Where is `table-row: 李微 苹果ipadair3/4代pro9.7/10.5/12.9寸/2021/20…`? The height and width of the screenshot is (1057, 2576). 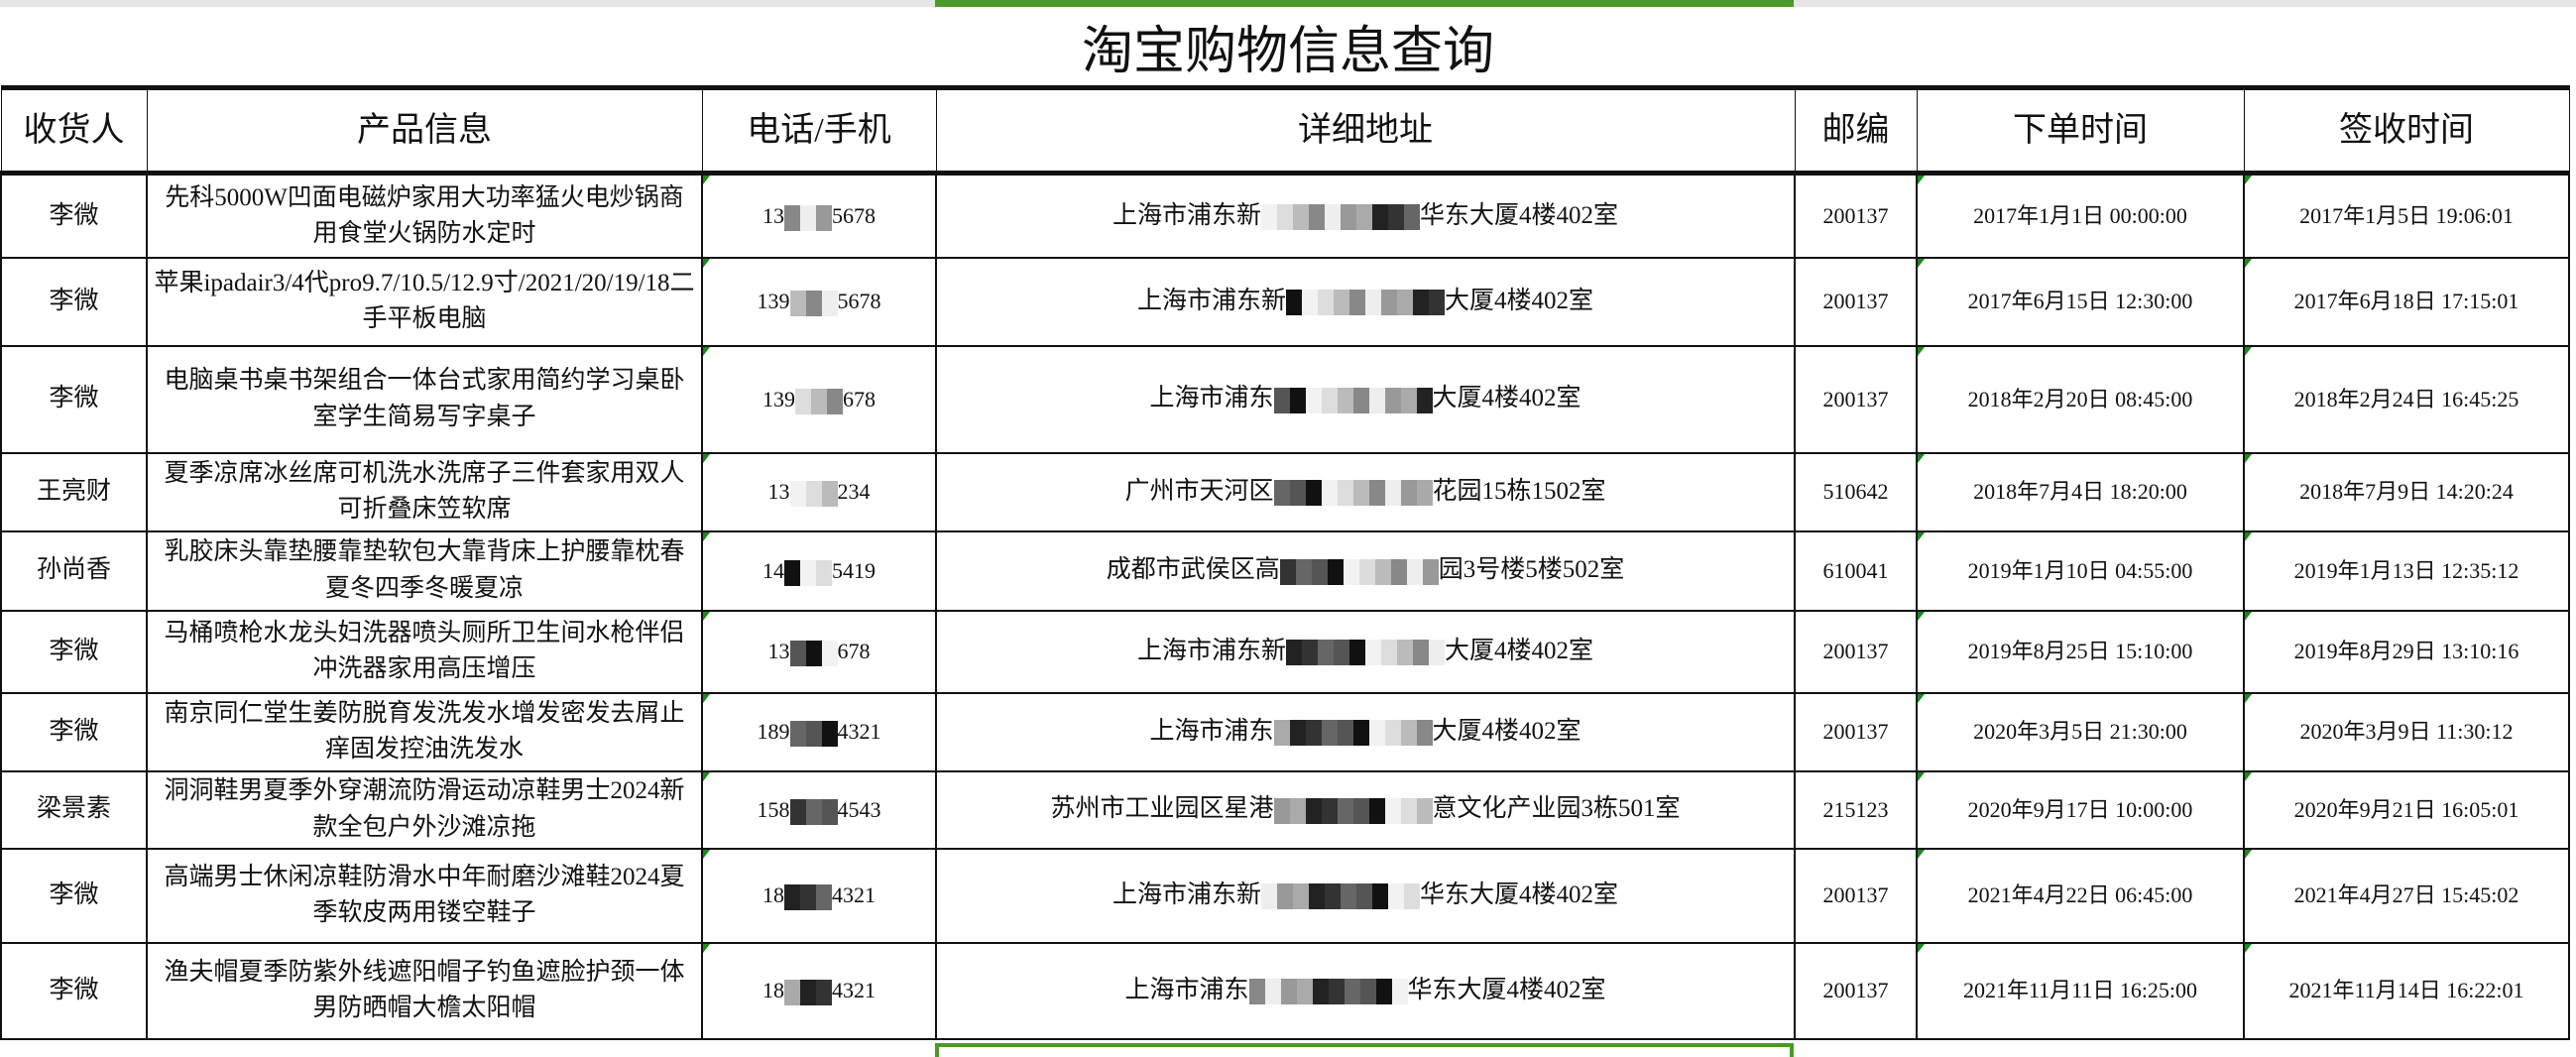 table-row: 李微 苹果ipadair3/4代pro9.7/10.5/12.9寸/2021/20… is located at coordinates (1285, 301).